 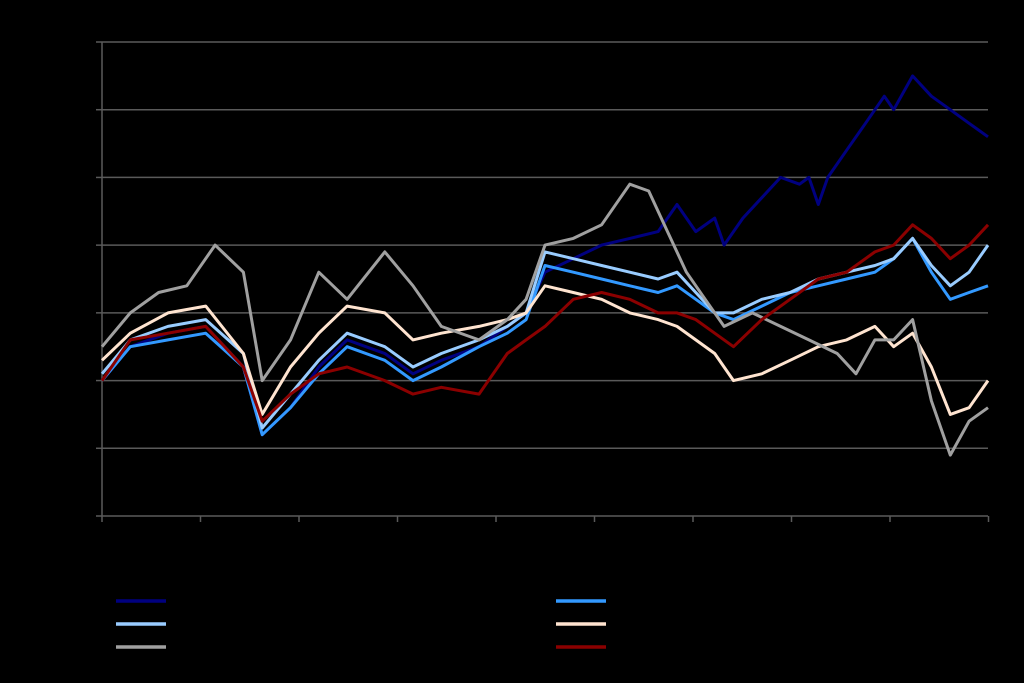 I want to click on y-tick-label: 25%, so click(x=61, y=43).